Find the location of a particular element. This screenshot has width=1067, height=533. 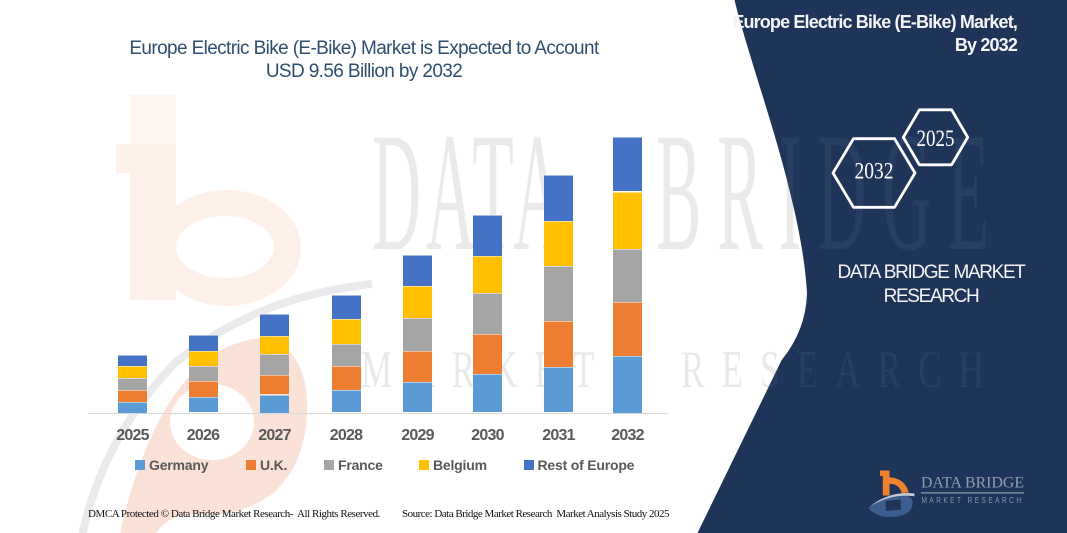

svg-text: 2025 is located at coordinates (936, 138).